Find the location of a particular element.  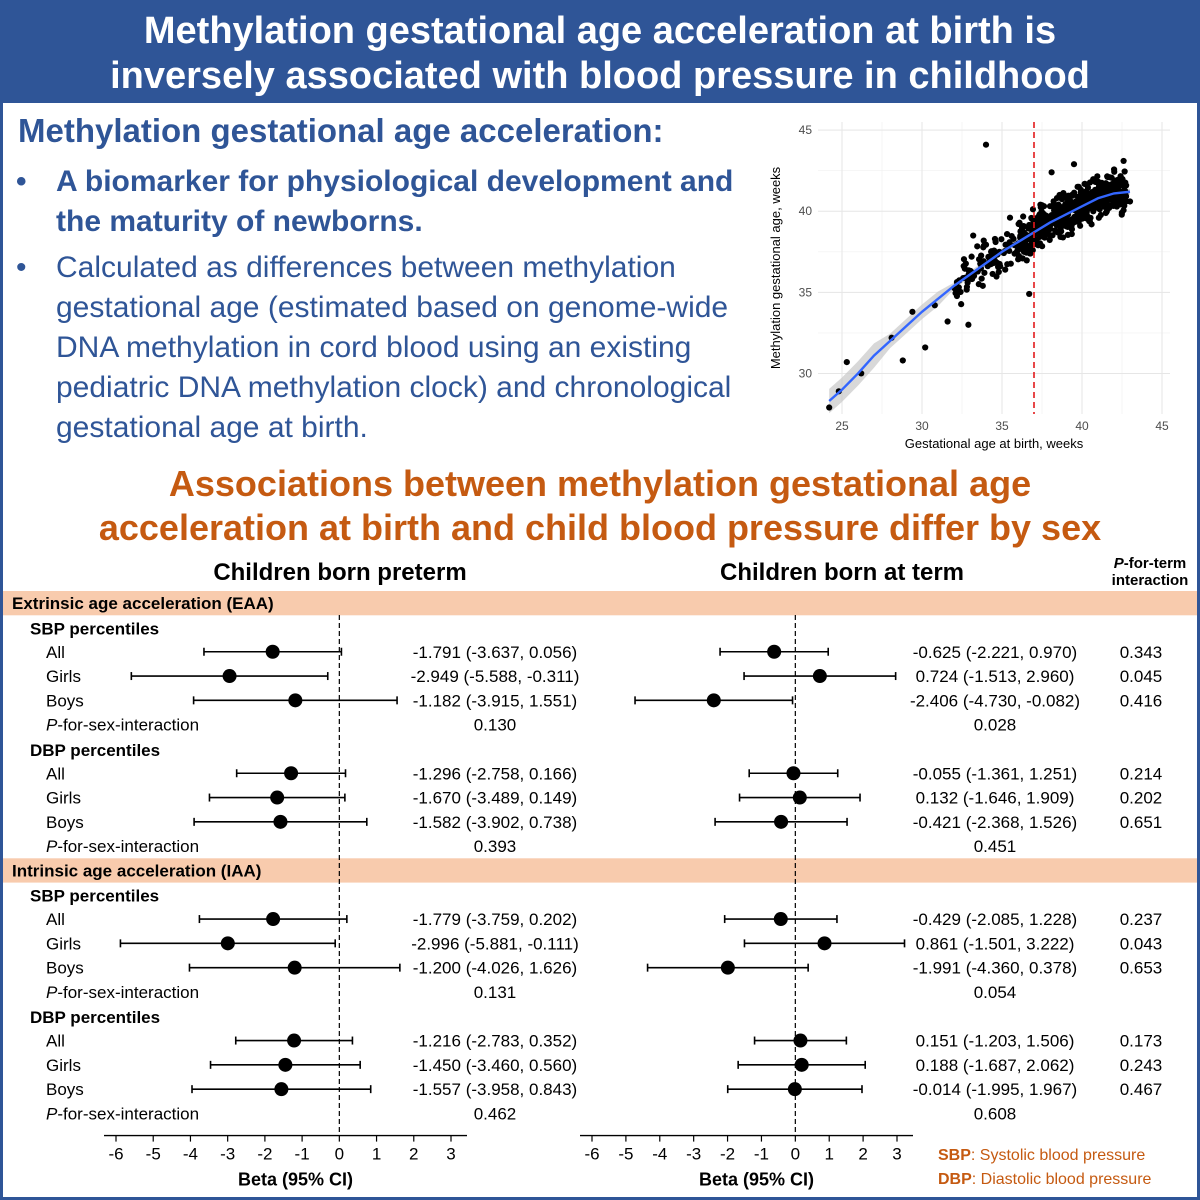

term-estimate-text: 0.188 (-1.687, 2.062) is located at coordinates (995, 1065).